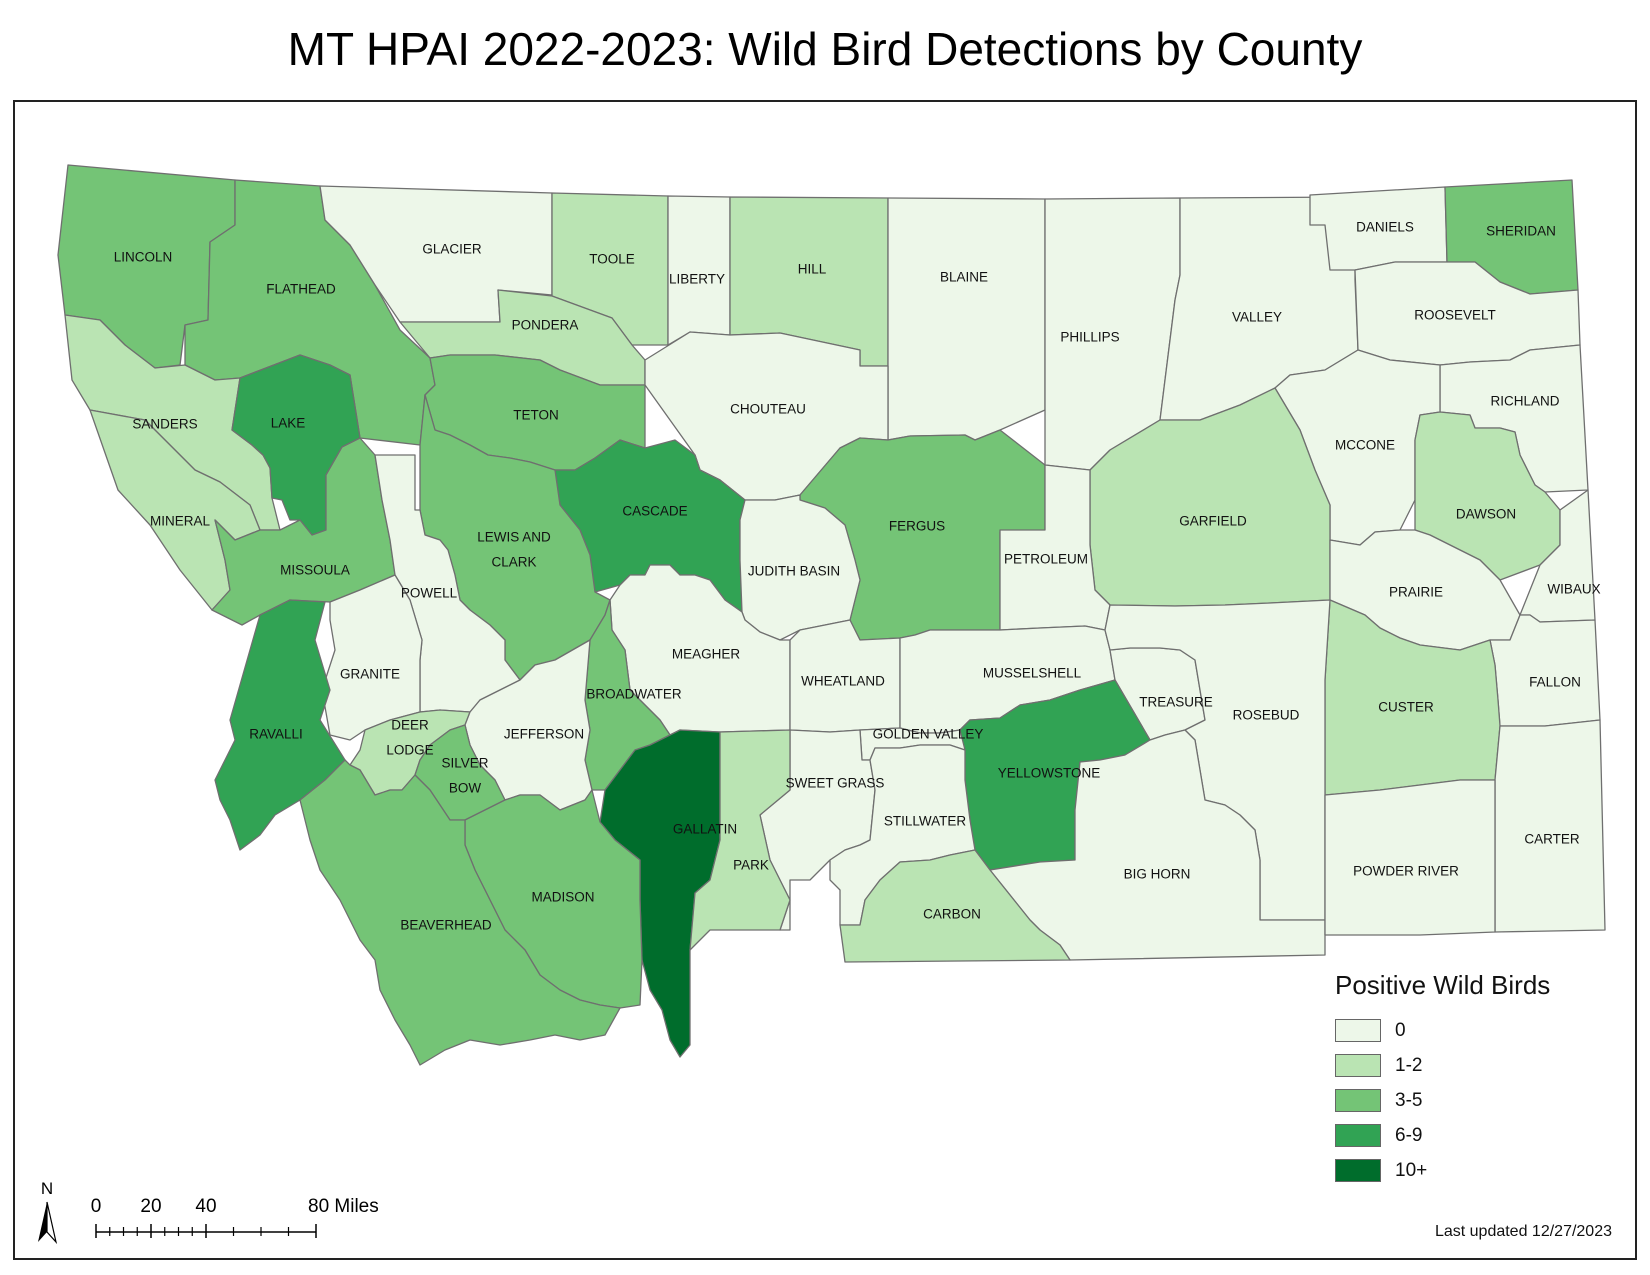 This screenshot has width=1650, height=1275. Describe the element at coordinates (843, 681) in the screenshot. I see `county-label-wheatland: WHEATLAND` at that location.